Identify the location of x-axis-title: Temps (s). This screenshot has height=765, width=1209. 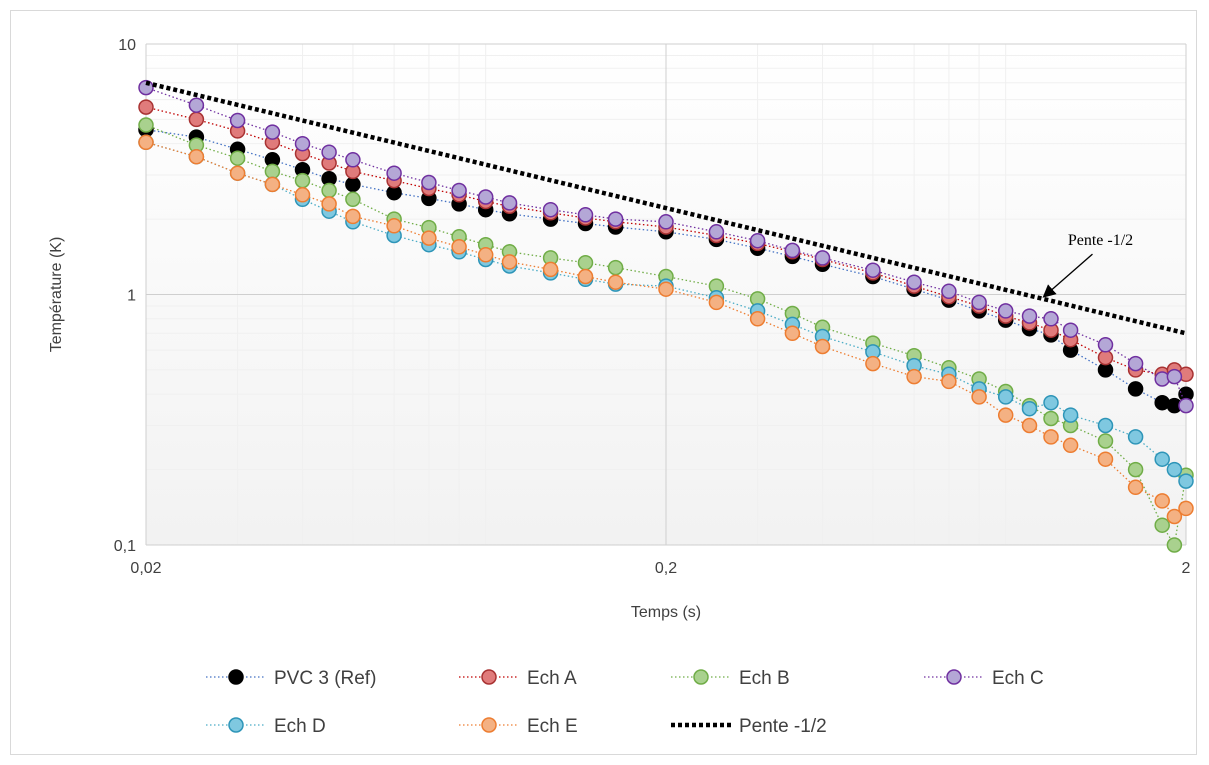
(666, 612).